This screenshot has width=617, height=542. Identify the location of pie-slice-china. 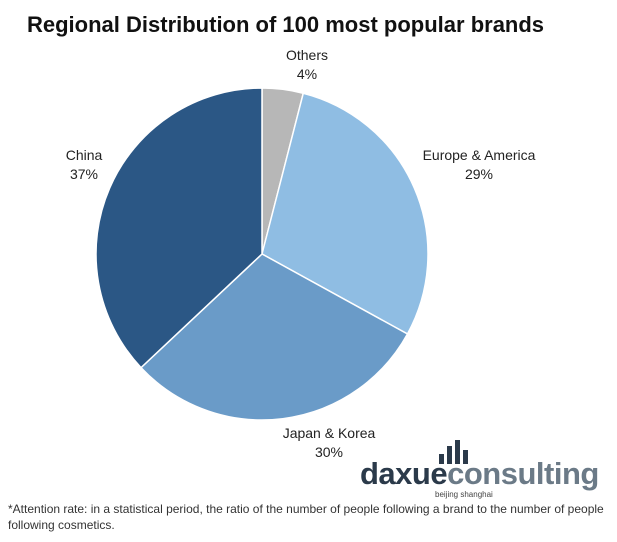
(179, 228).